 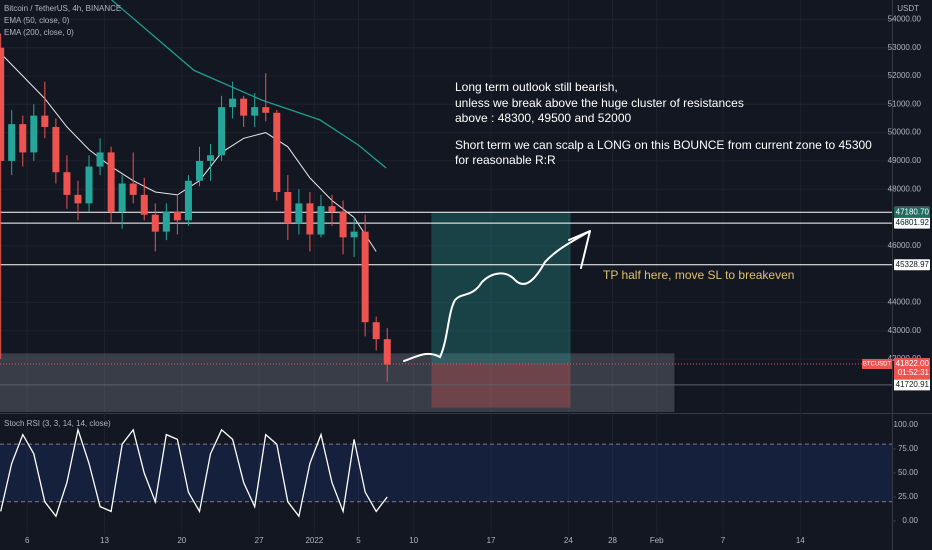 I want to click on symbol-label: BTCUSDT, so click(x=877, y=365).